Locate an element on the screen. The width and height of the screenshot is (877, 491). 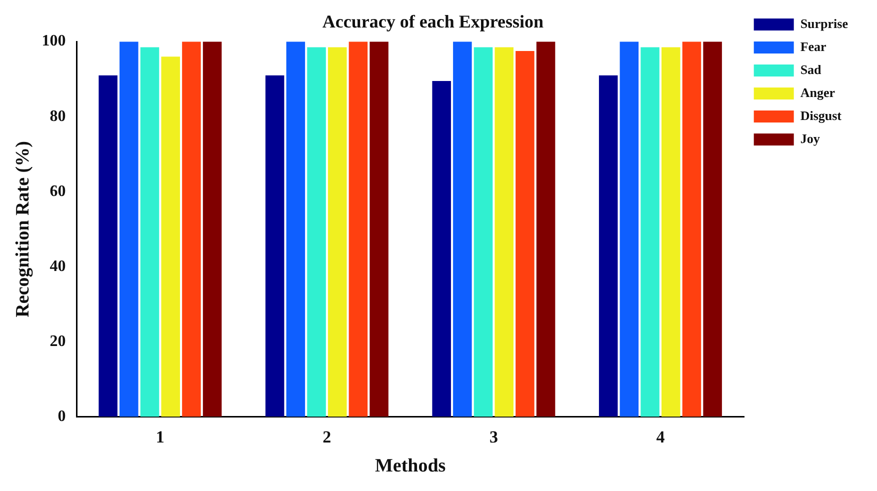
legend-label: Fear is located at coordinates (813, 46).